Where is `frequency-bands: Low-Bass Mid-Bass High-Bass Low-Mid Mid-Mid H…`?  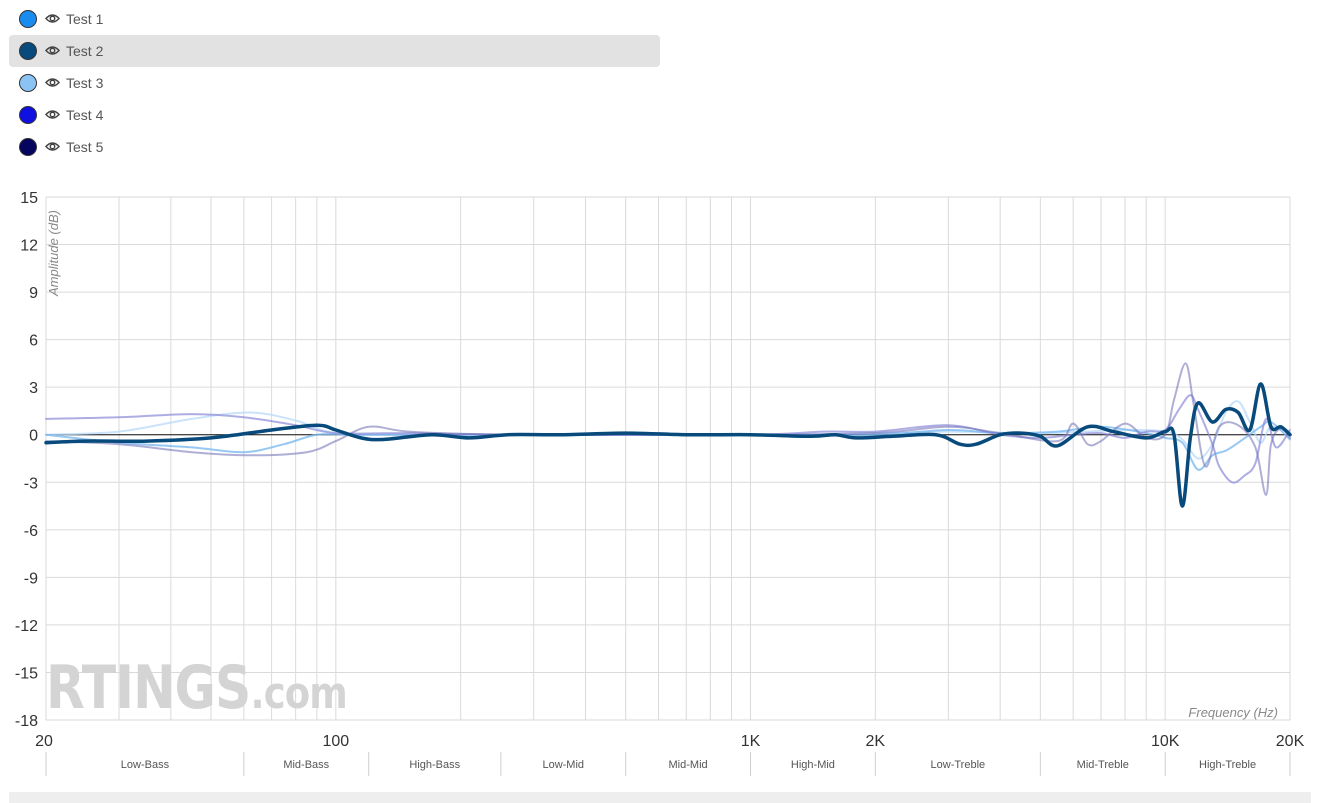
frequency-bands: Low-Bass Mid-Bass High-Bass Low-Mid Mid-Mid H… is located at coordinates (668, 764).